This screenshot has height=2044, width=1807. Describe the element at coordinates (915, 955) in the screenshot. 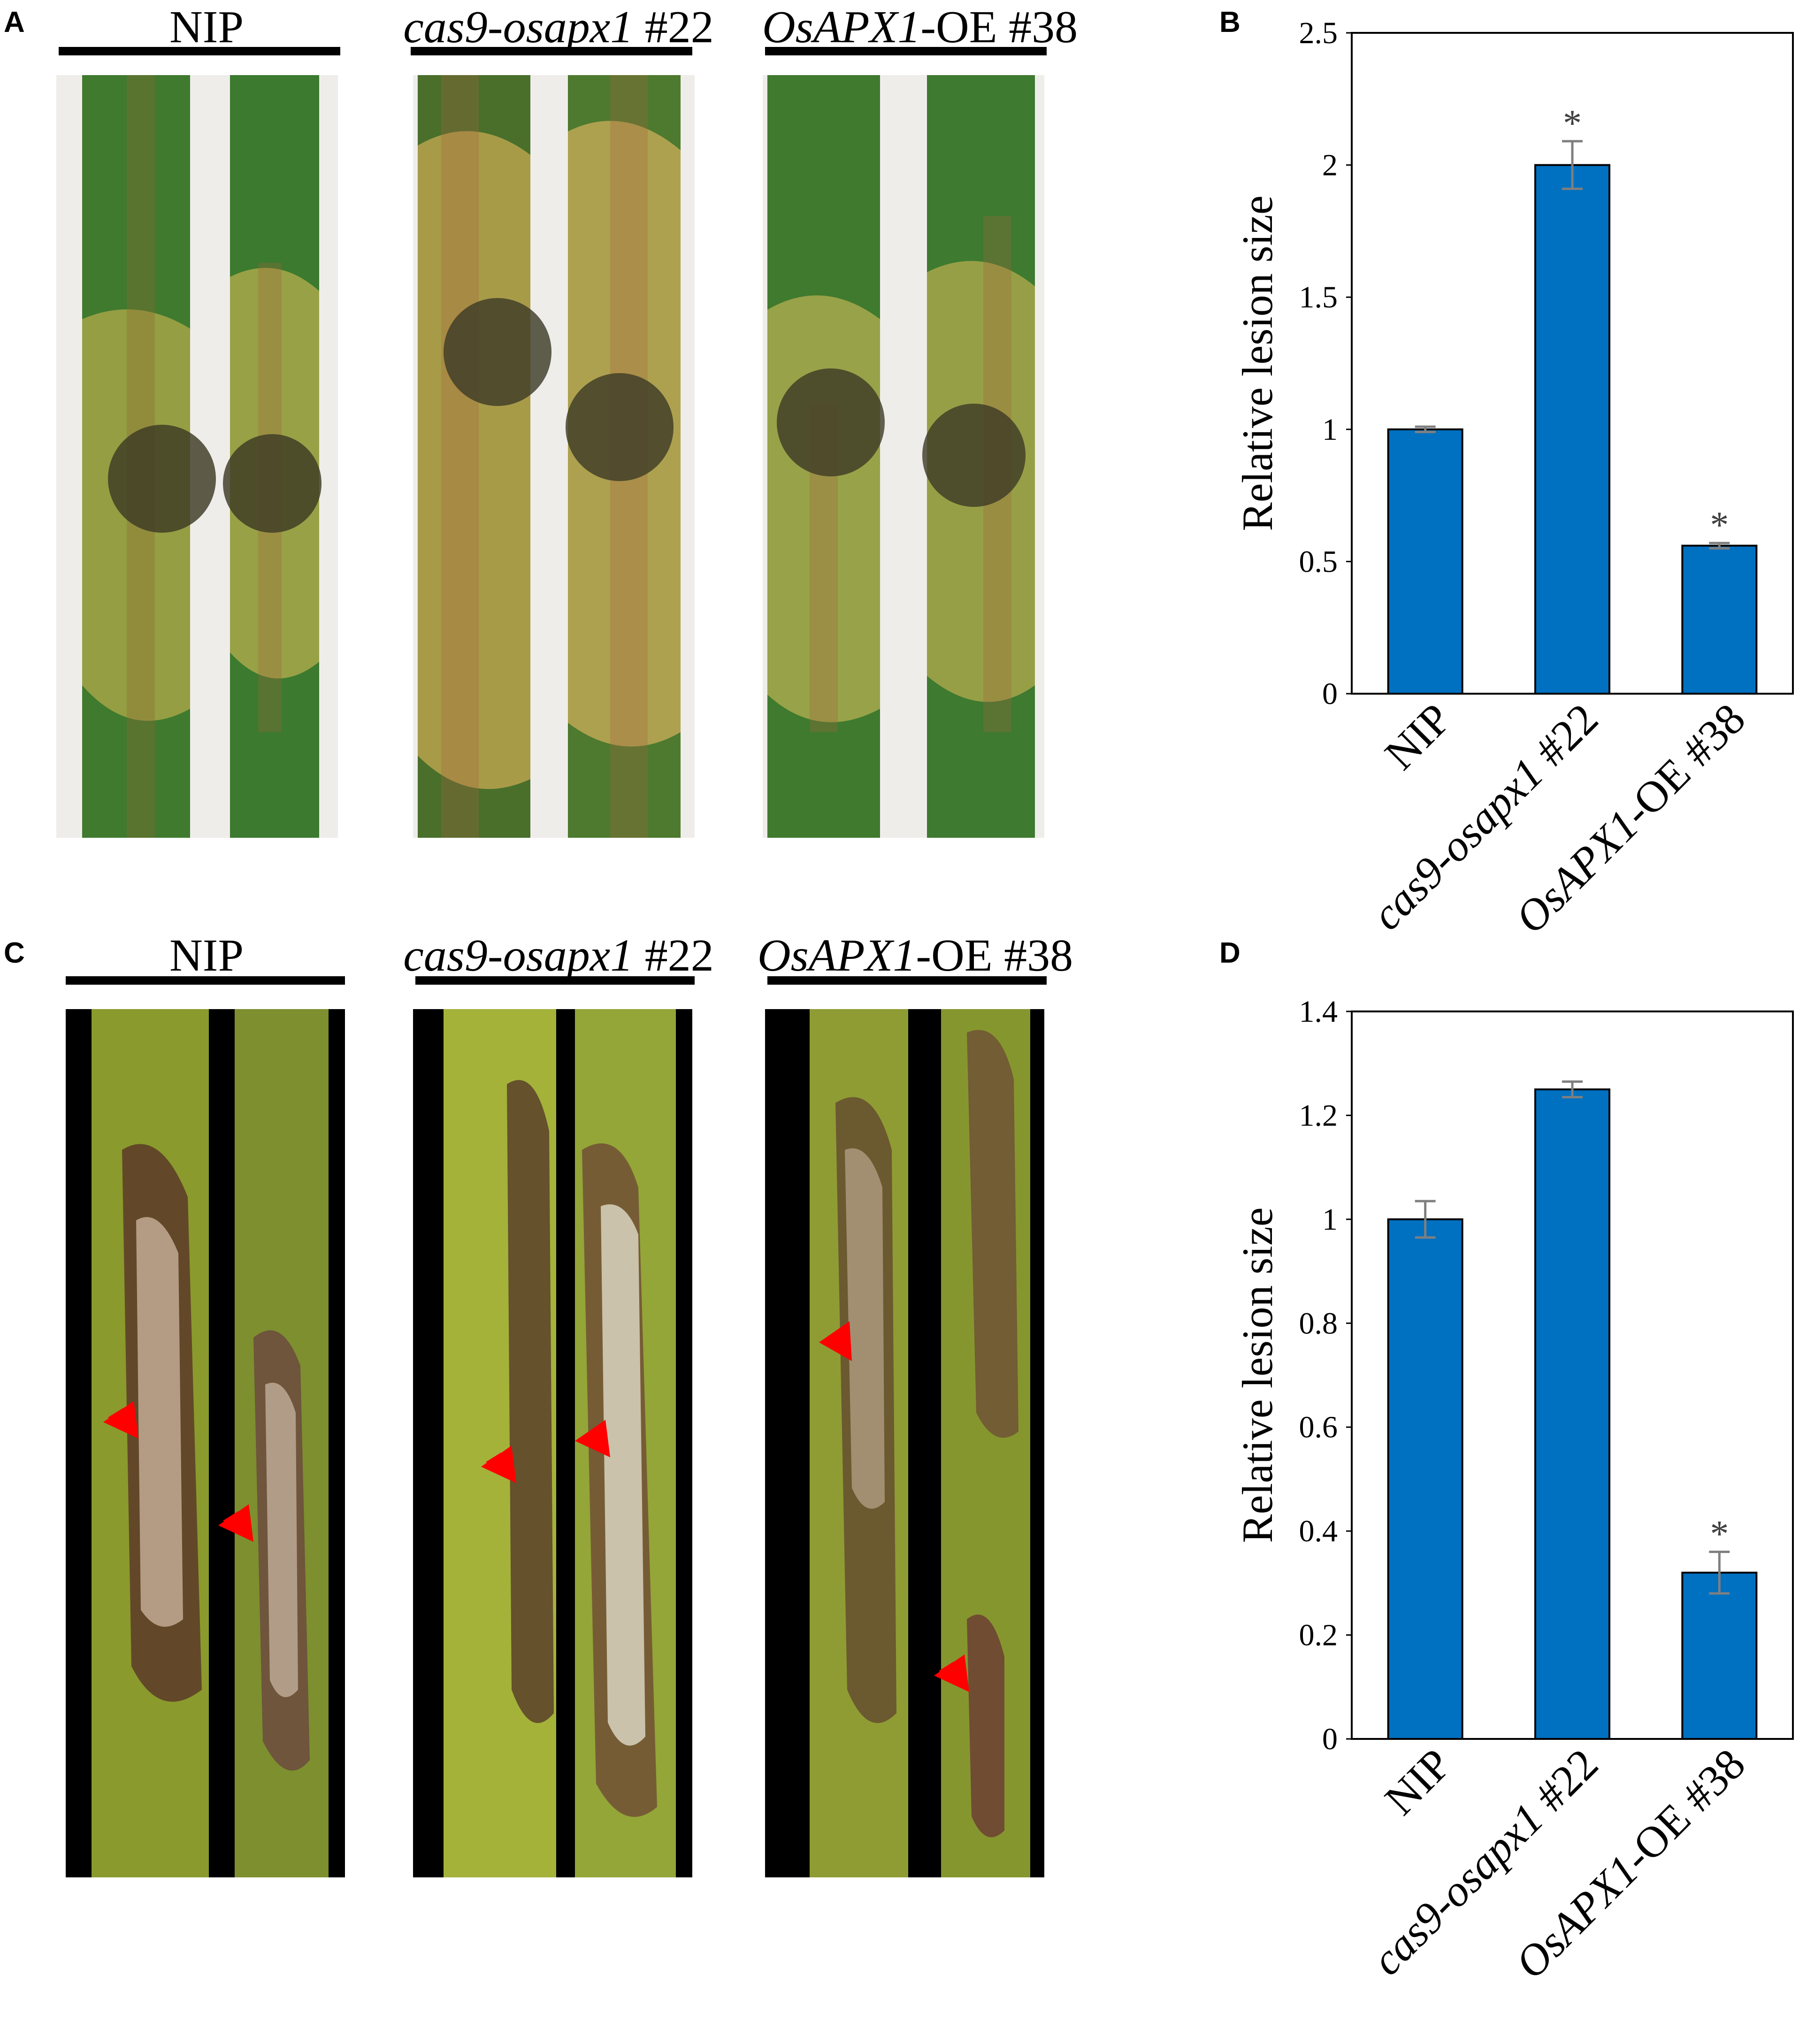

I see `panel-c-label-oe: OsAPX1-OE #38` at that location.